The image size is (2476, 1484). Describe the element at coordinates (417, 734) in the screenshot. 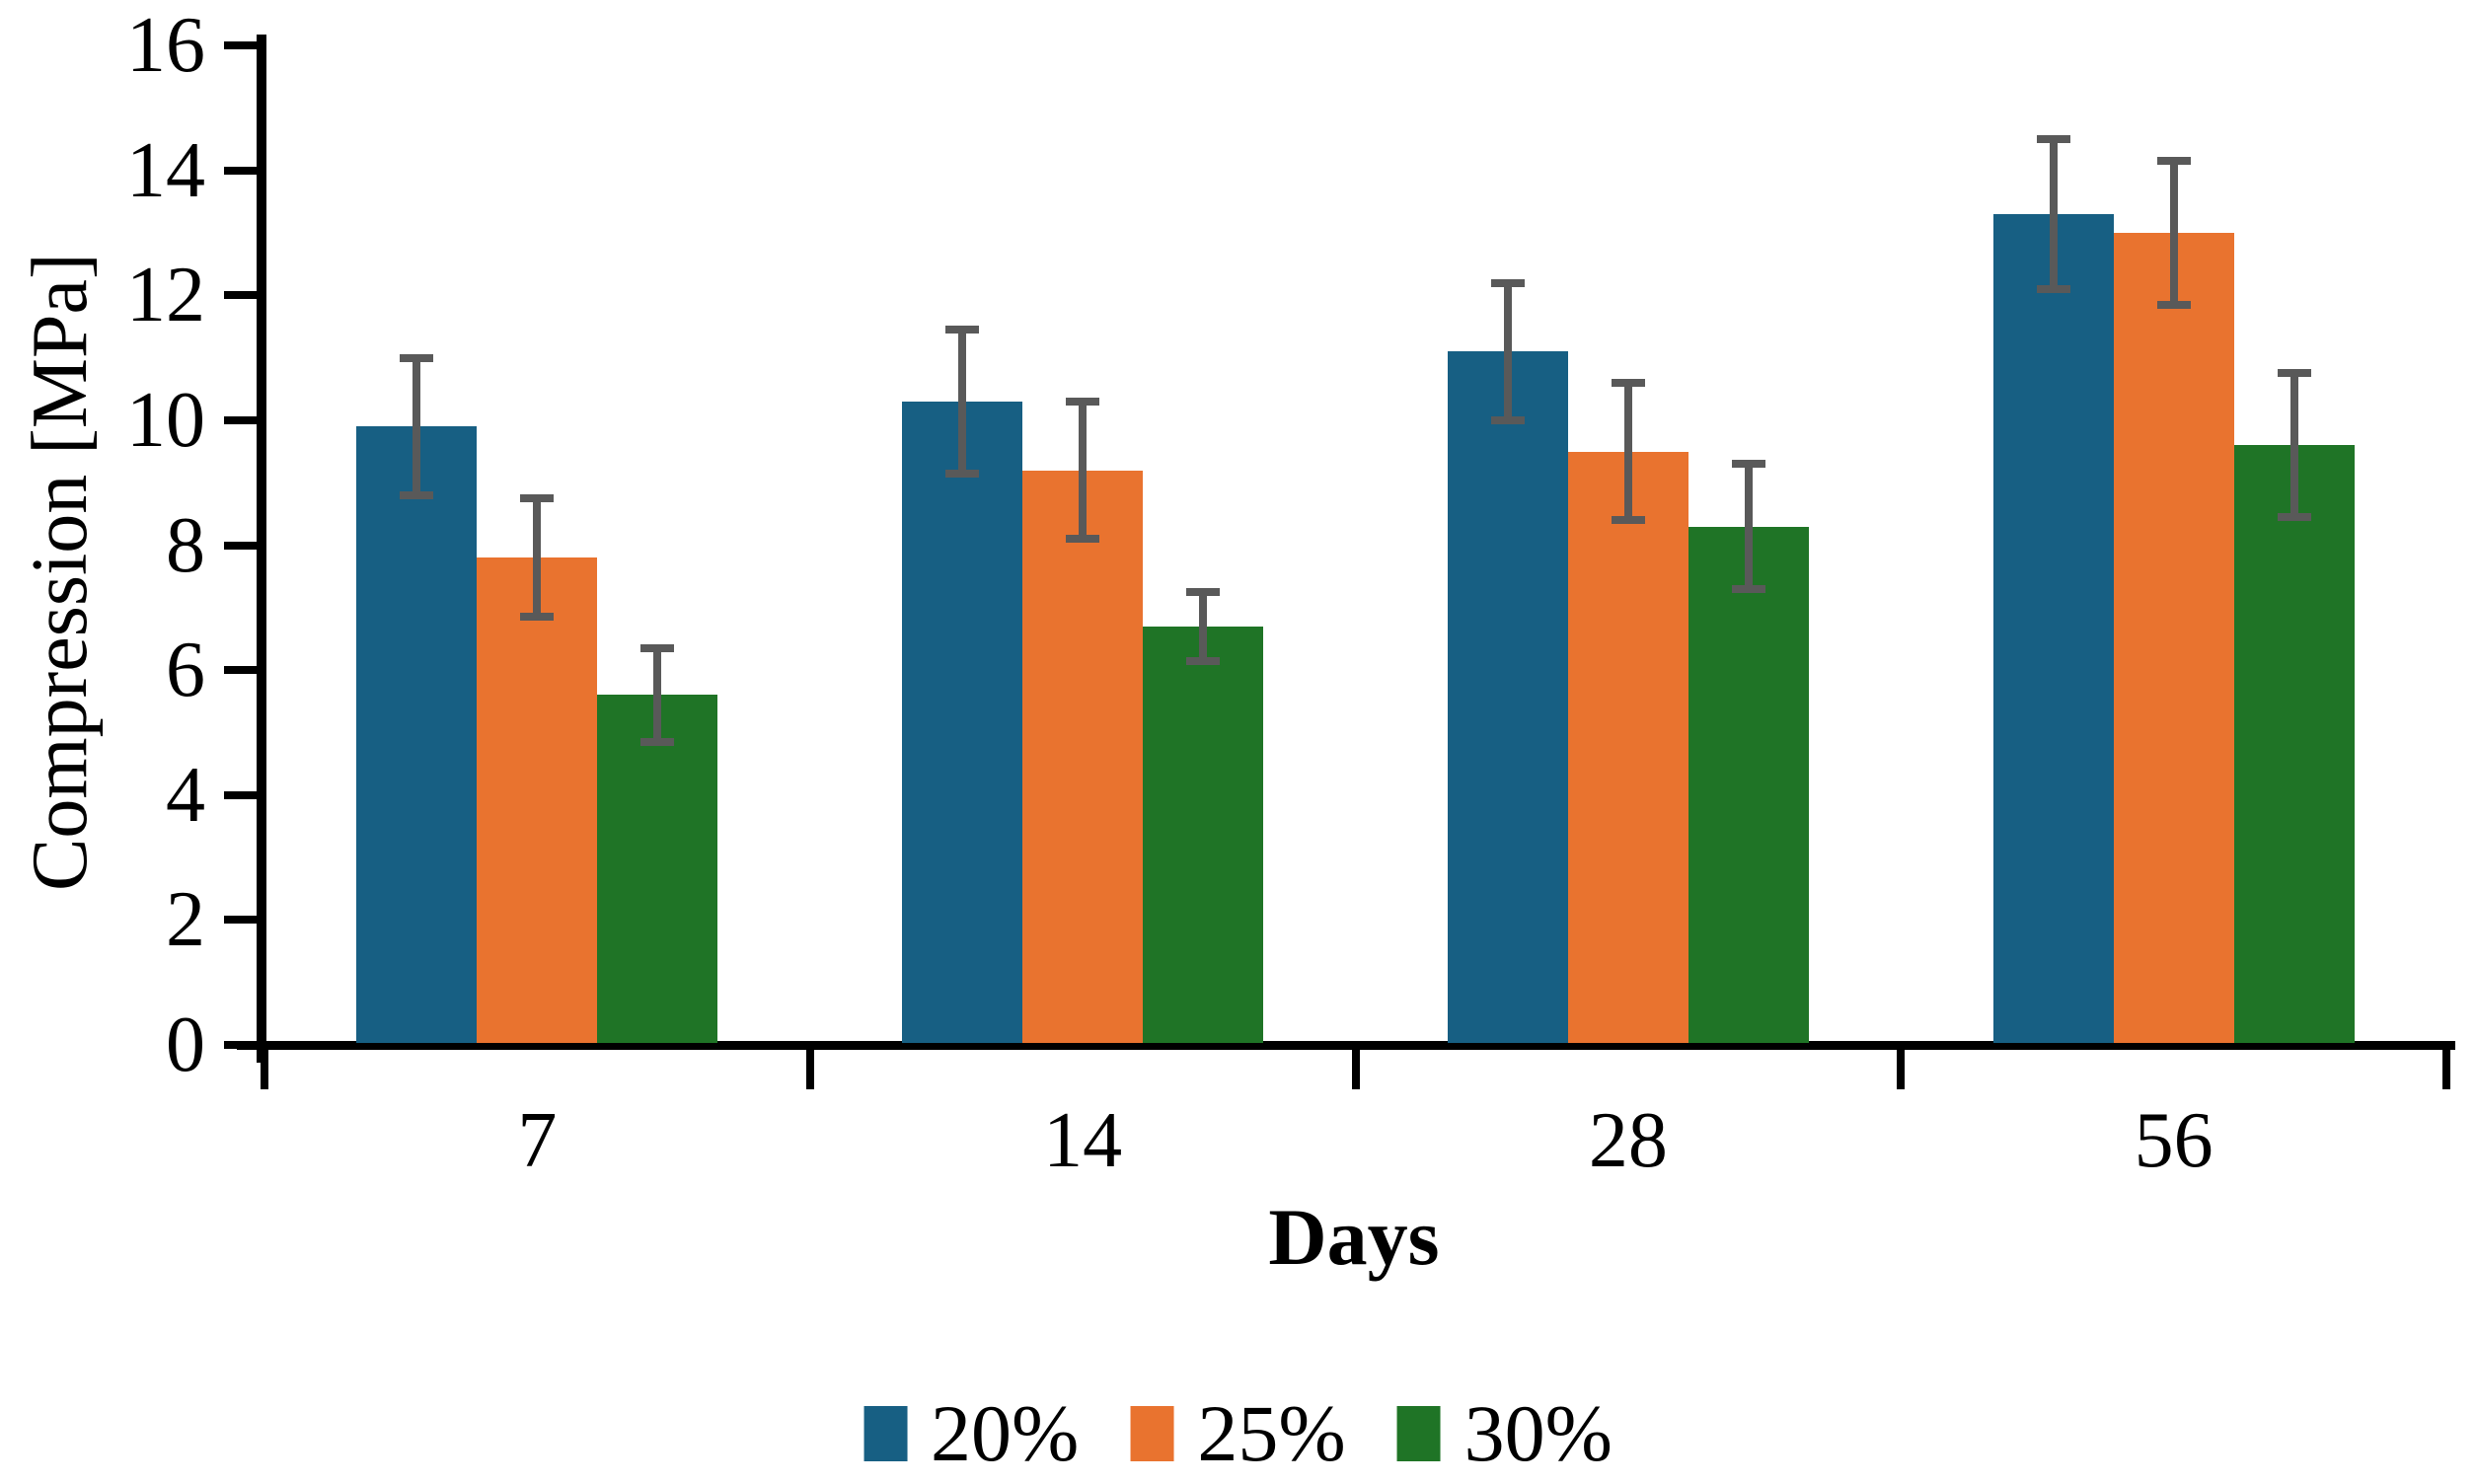

I see `bar-20%-7d` at that location.